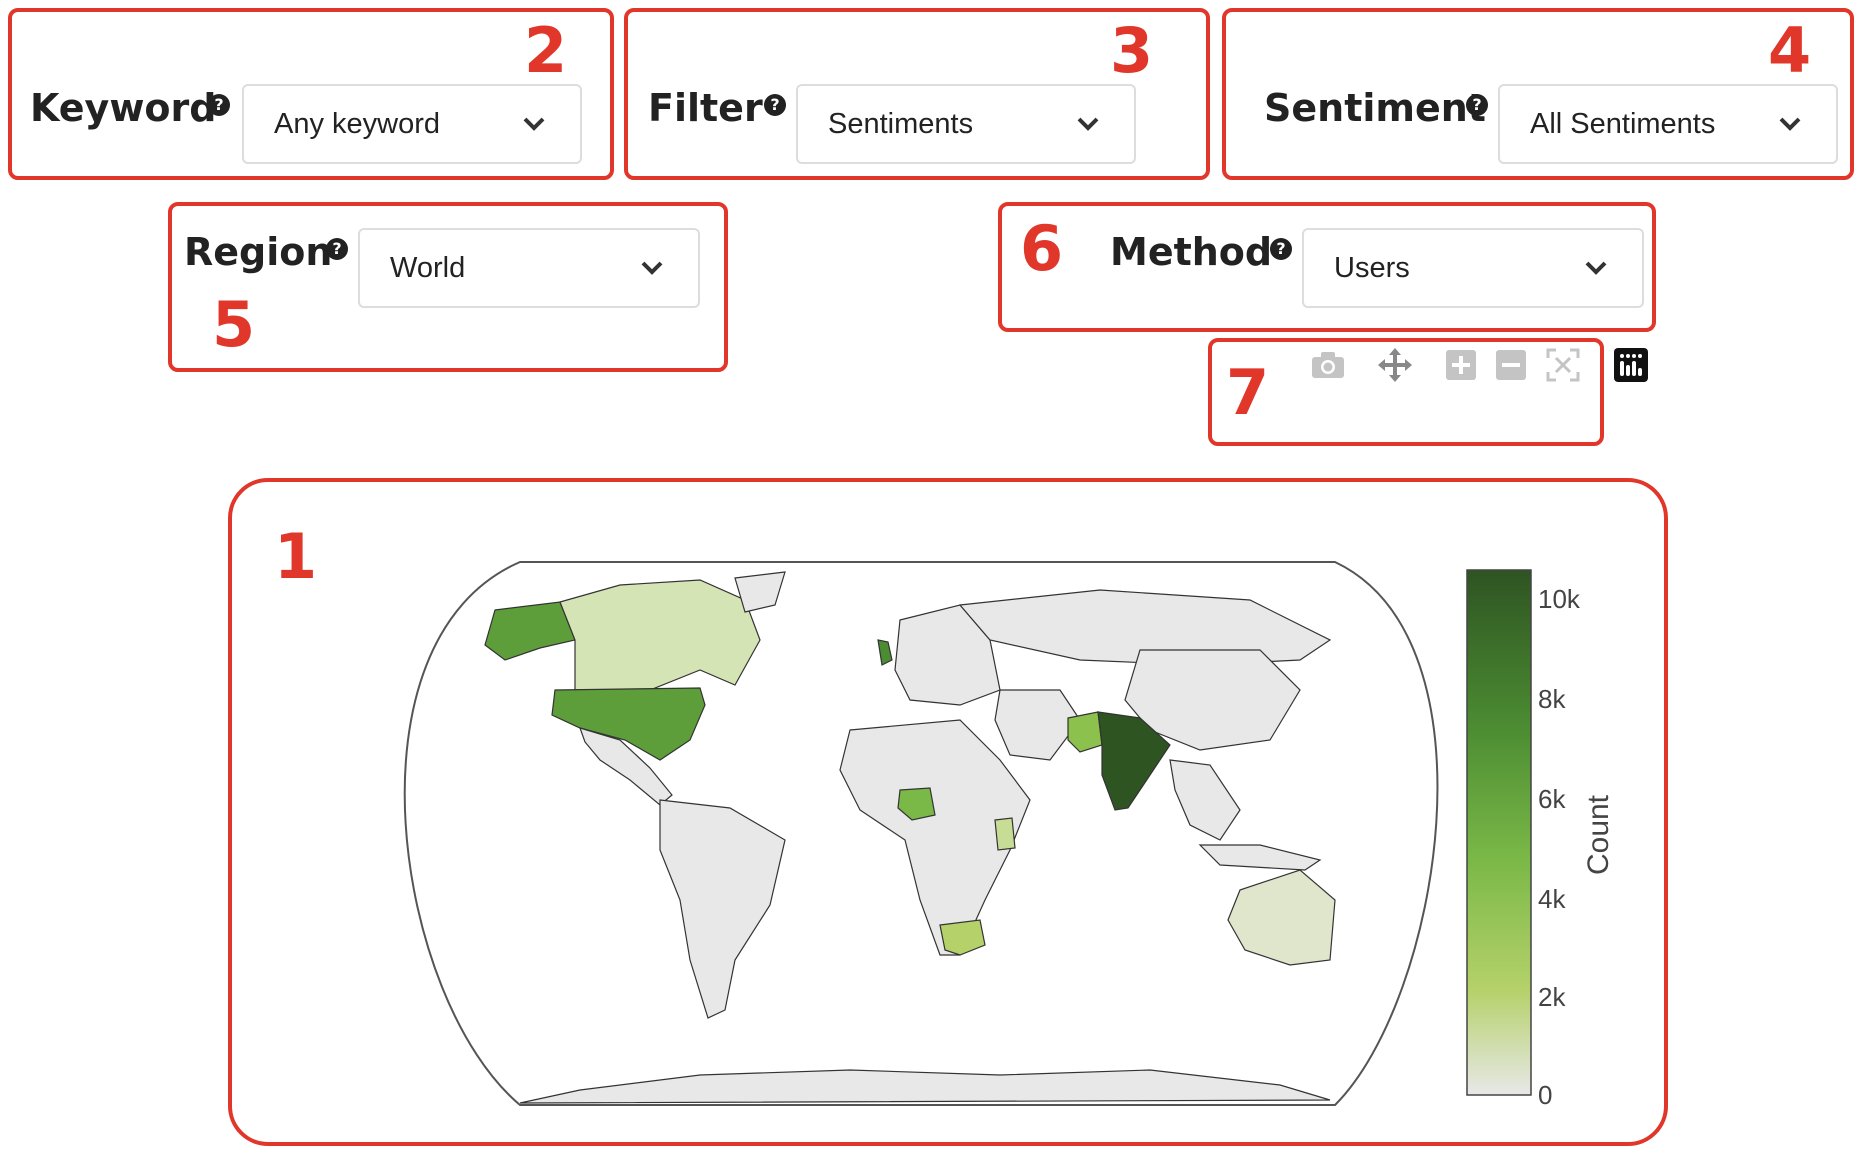 The width and height of the screenshot is (1864, 1156). Describe the element at coordinates (1559, 599) in the screenshot. I see `colorbar-tick: 10k` at that location.